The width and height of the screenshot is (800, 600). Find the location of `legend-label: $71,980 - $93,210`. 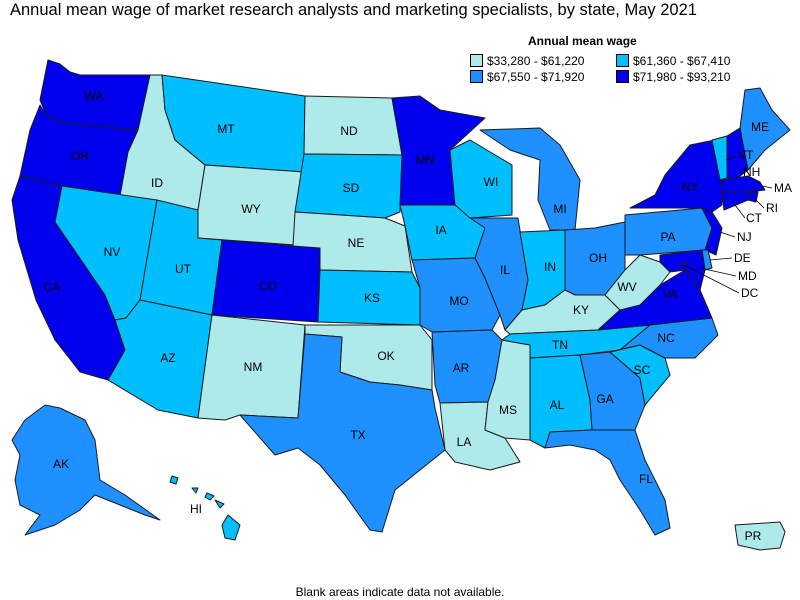

legend-label: $71,980 - $93,210 is located at coordinates (682, 77).